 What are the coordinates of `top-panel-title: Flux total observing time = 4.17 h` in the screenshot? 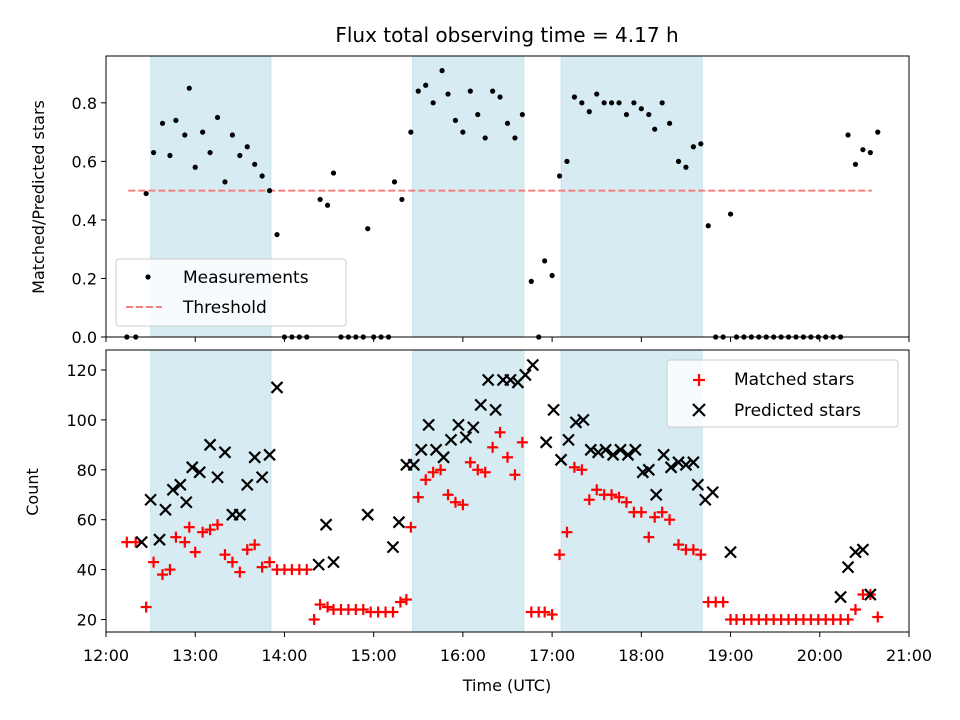 It's located at (506, 35).